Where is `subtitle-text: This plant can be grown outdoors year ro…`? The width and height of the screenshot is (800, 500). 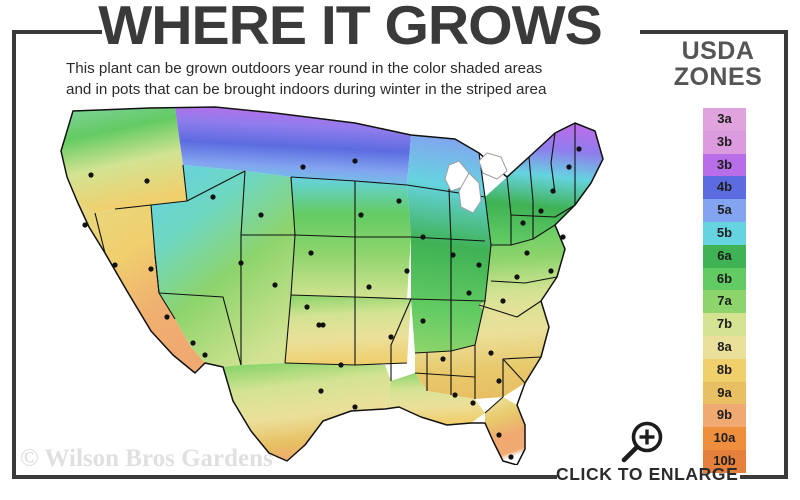
subtitle-text: This plant can be grown outdoors year ro… is located at coordinates (346, 79).